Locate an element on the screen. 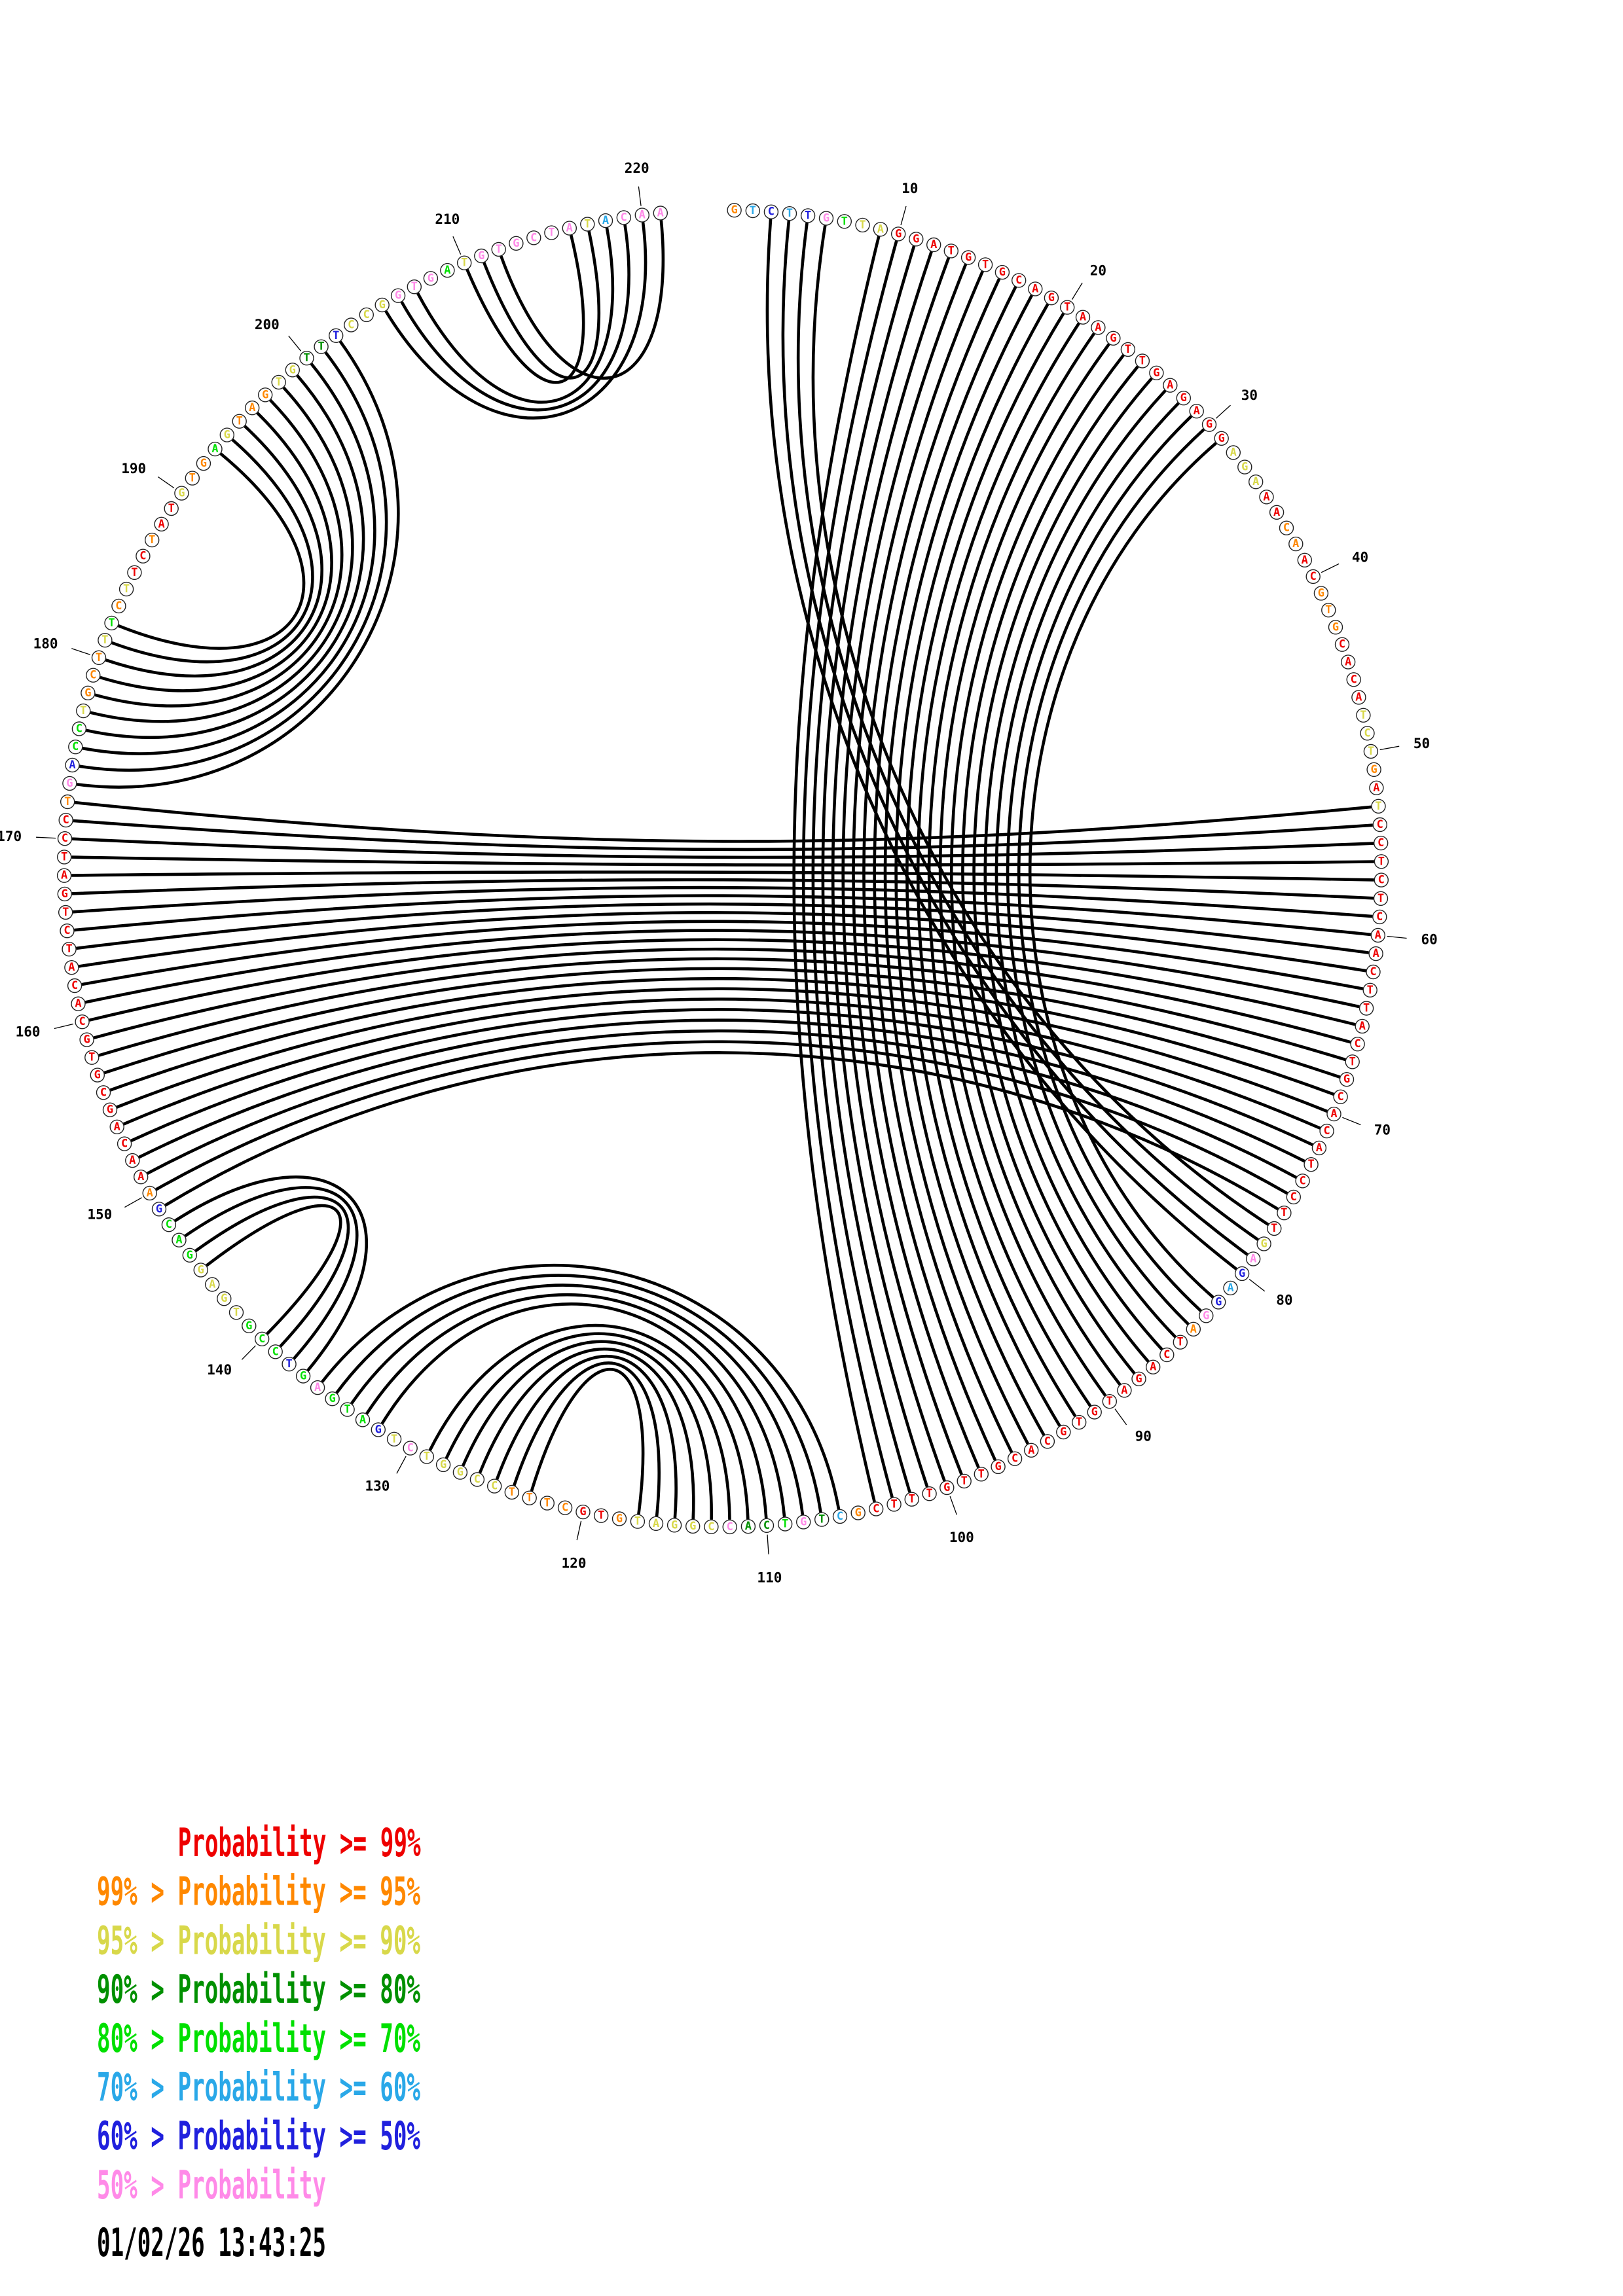  legend-line: 60% > Probability >= 50% is located at coordinates (258, 2136).